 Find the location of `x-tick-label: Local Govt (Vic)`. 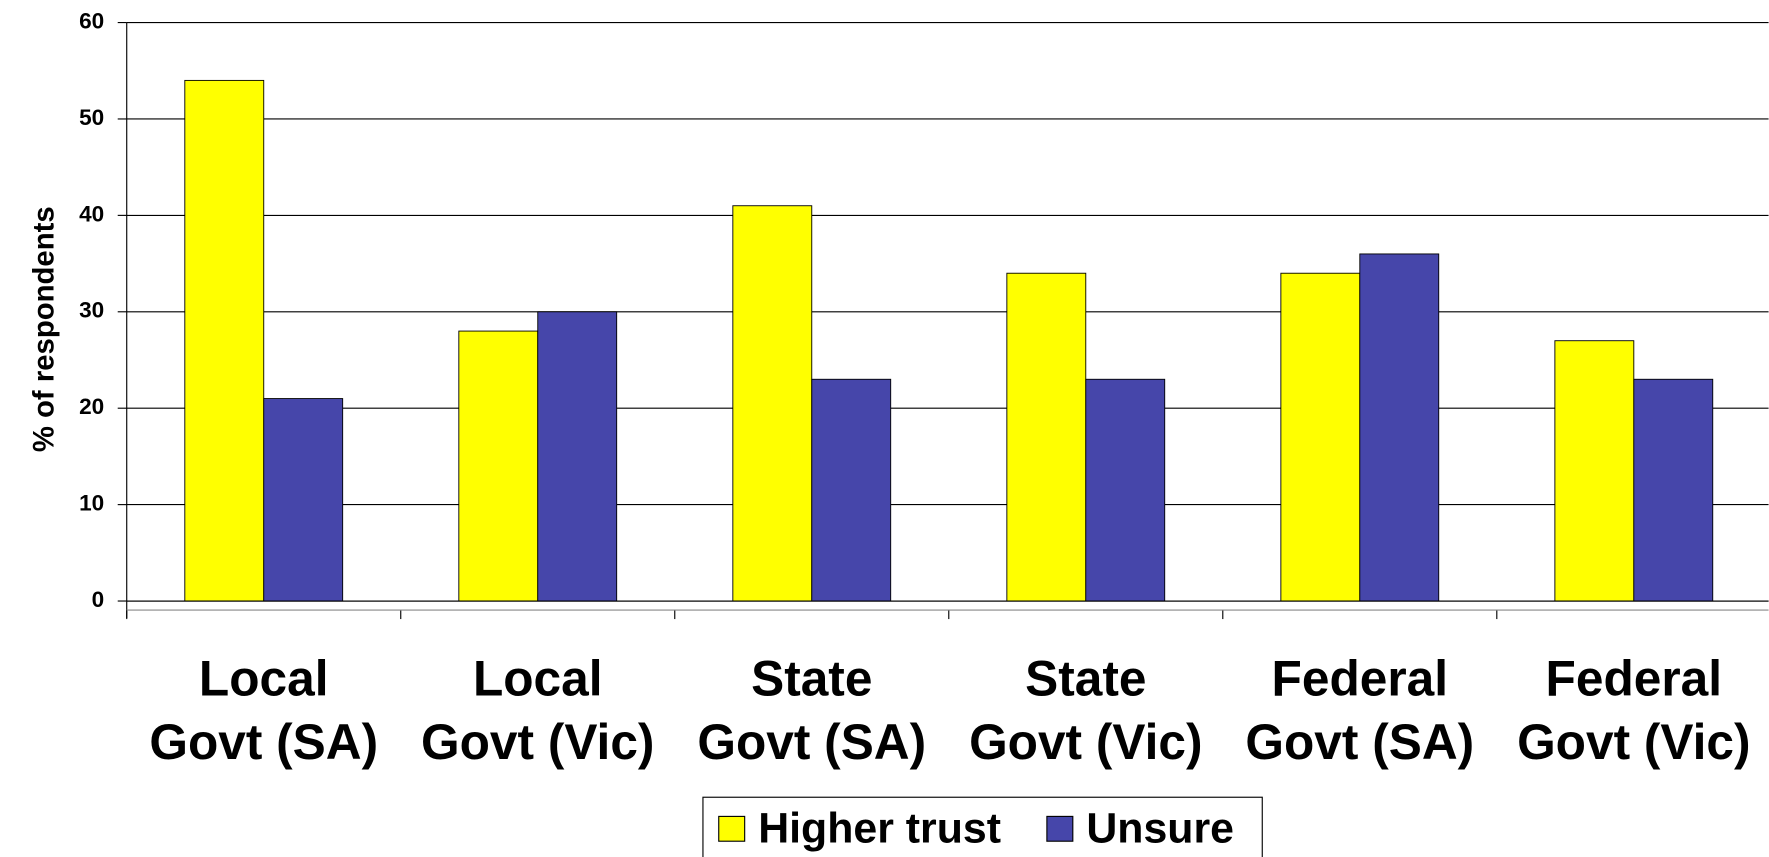

x-tick-label: Local Govt (Vic) is located at coordinates (537, 710).